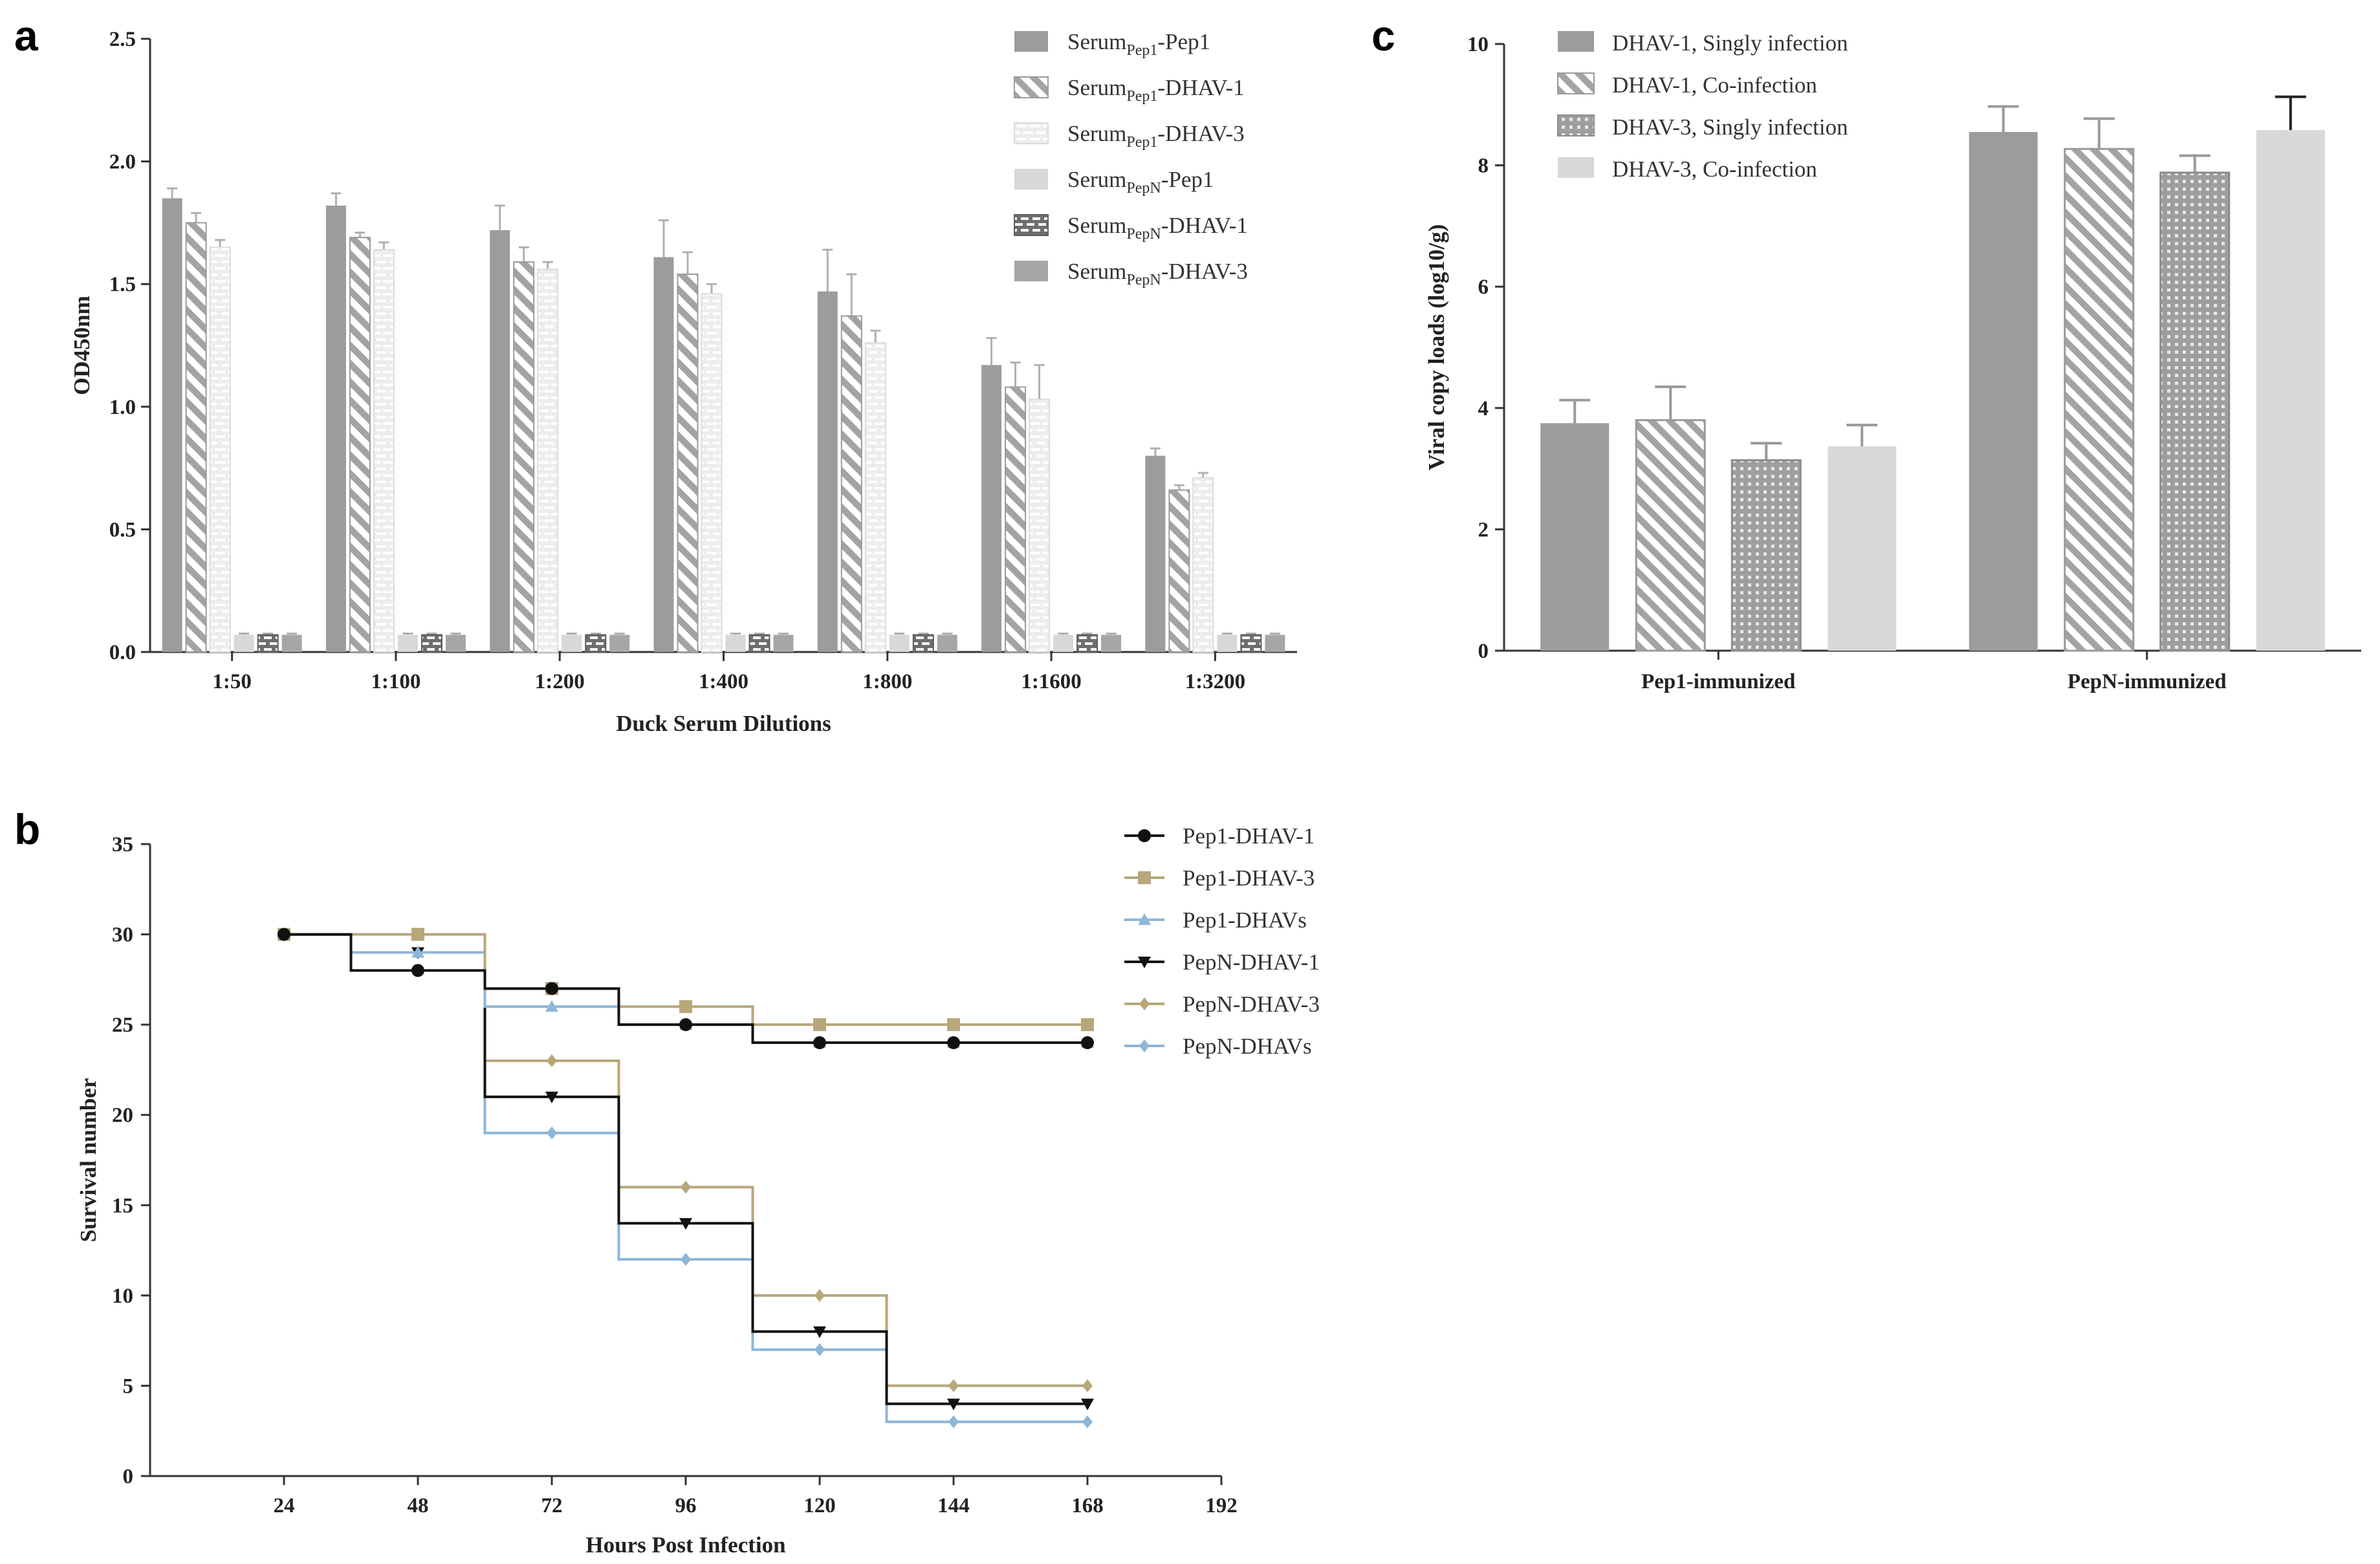 This screenshot has width=2380, height=1564. Describe the element at coordinates (122, 39) in the screenshot. I see `y-tick-label: 2.5` at that location.